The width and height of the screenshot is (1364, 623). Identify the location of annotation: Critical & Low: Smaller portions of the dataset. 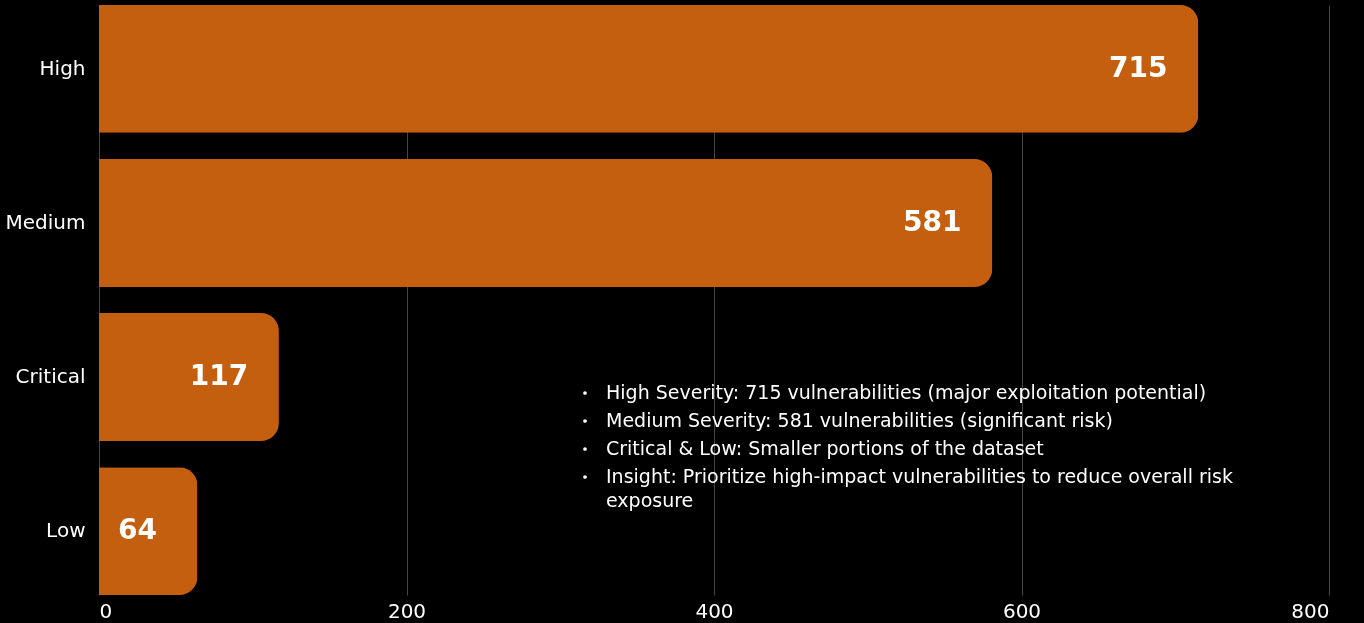
(825, 448).